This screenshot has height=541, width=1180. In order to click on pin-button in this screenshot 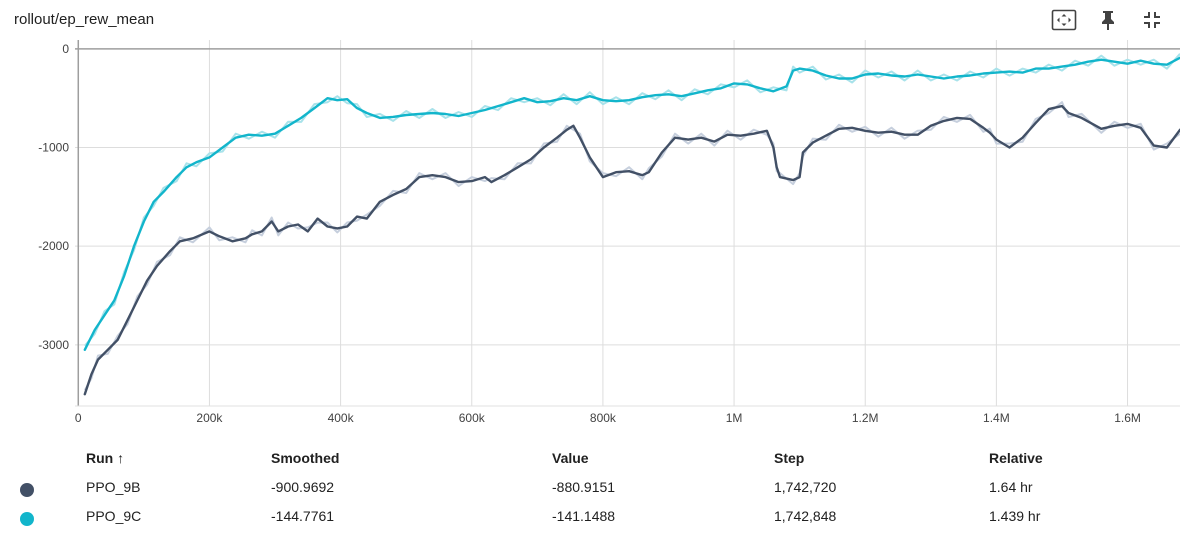, I will do `click(1108, 20)`.